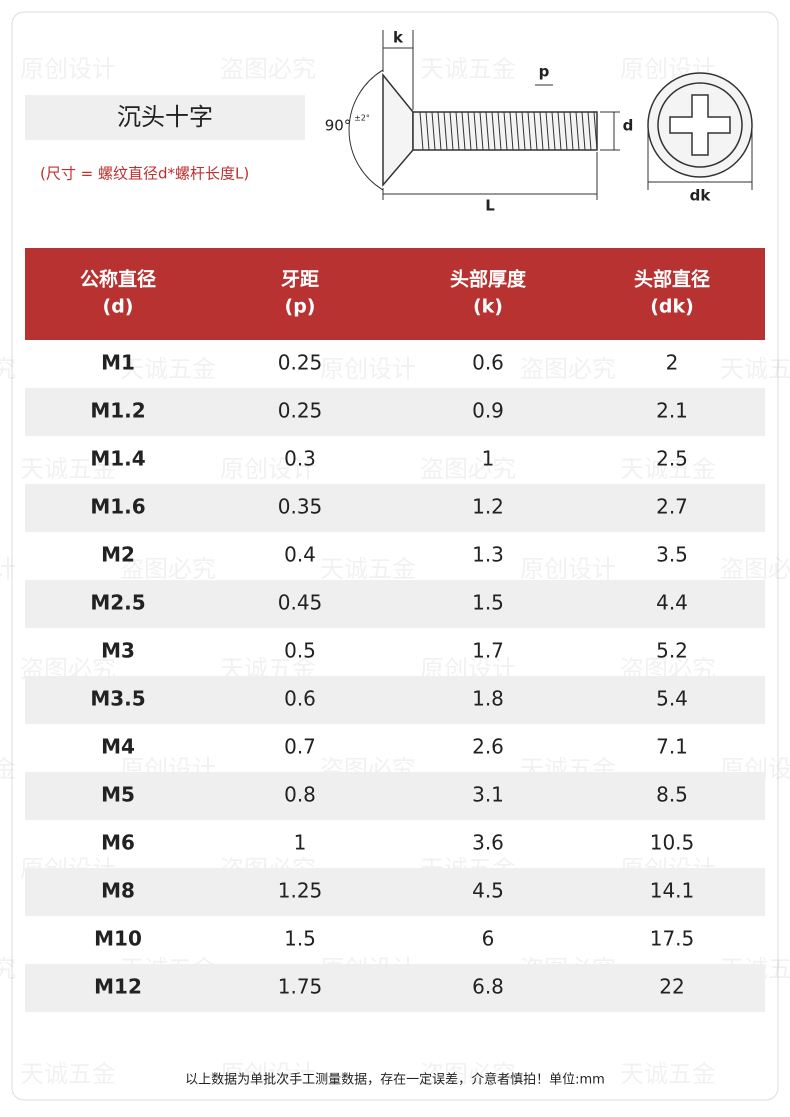 This screenshot has width=790, height=1117. What do you see at coordinates (165, 117) in the screenshot?
I see `title-box` at bounding box center [165, 117].